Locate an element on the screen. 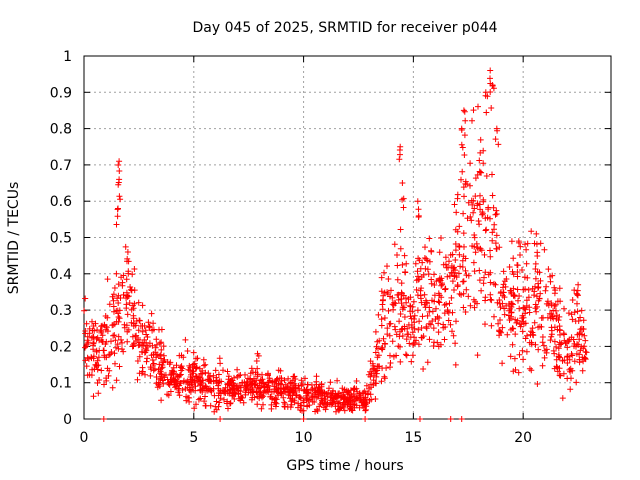 This screenshot has height=480, width=640. y-tick-label: 0.8 is located at coordinates (61, 130).